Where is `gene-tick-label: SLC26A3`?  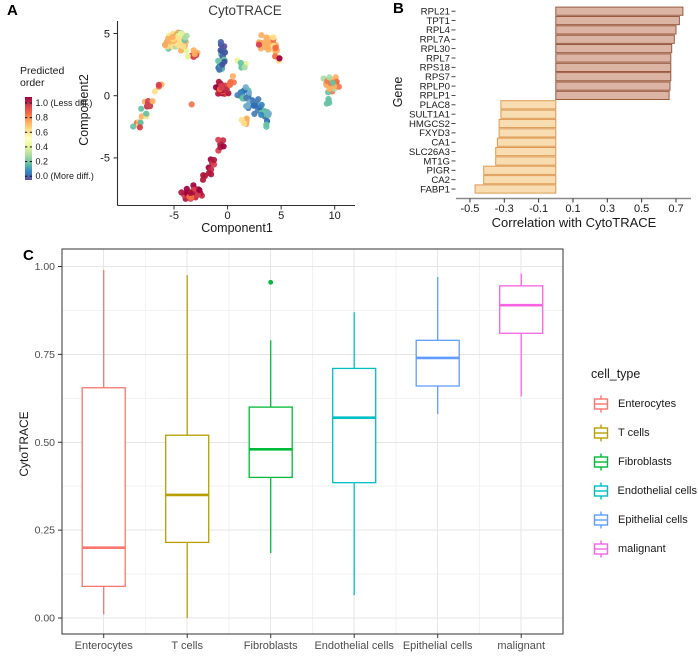
gene-tick-label: SLC26A3 is located at coordinates (429, 152).